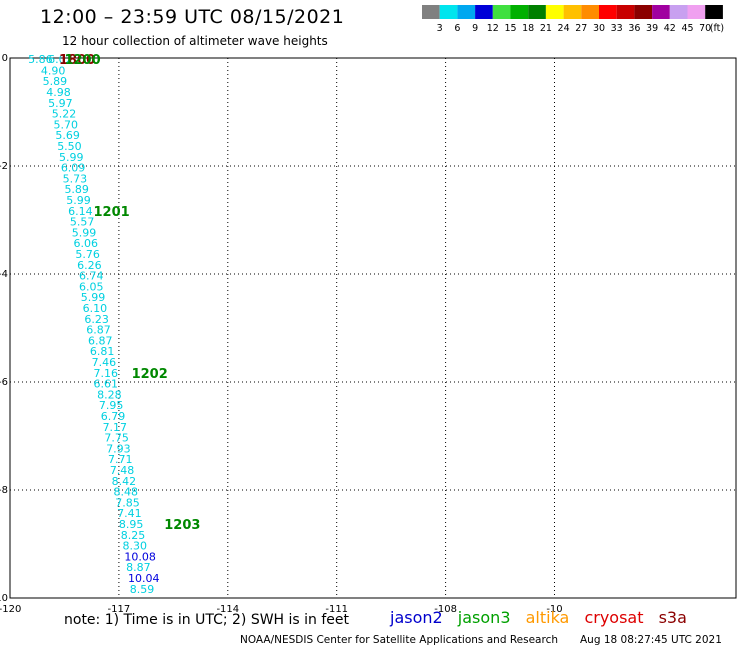  What do you see at coordinates (138, 567) in the screenshot?
I see `wave-height-label: 8.87` at bounding box center [138, 567].